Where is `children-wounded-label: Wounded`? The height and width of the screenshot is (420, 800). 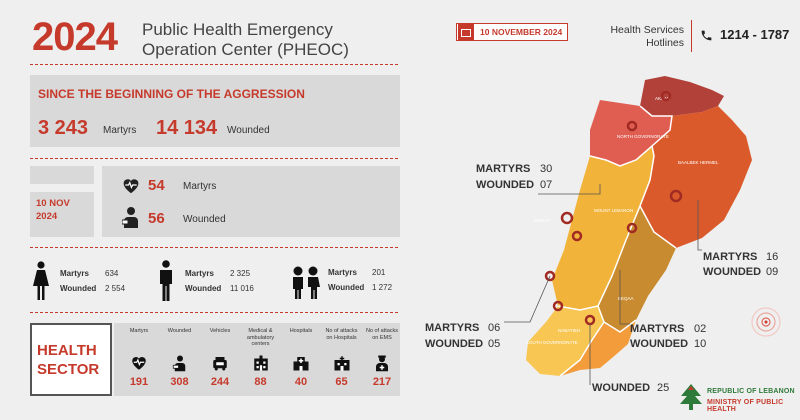 children-wounded-label: Wounded is located at coordinates (346, 287).